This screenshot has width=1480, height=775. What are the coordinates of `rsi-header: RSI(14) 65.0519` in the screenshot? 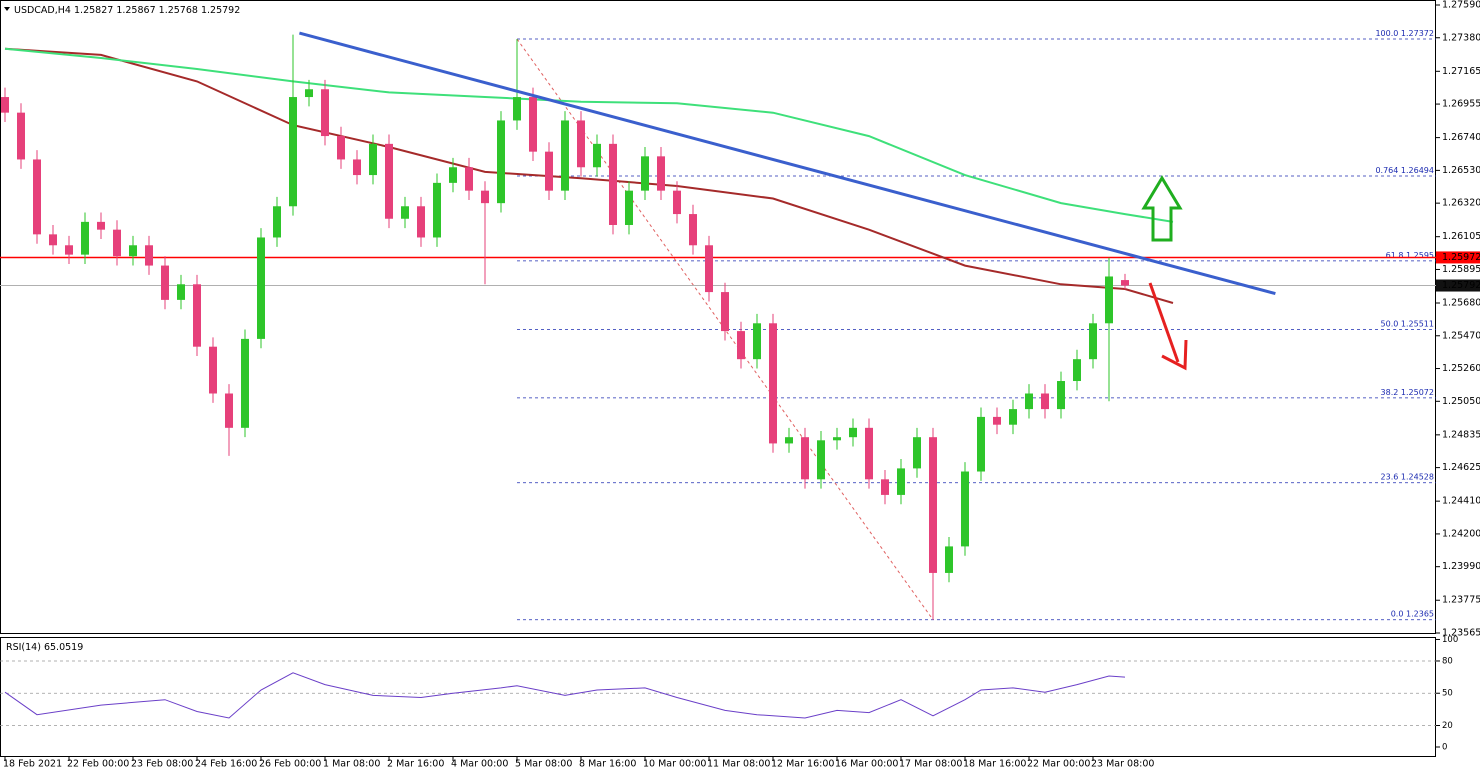 It's located at (44, 647).